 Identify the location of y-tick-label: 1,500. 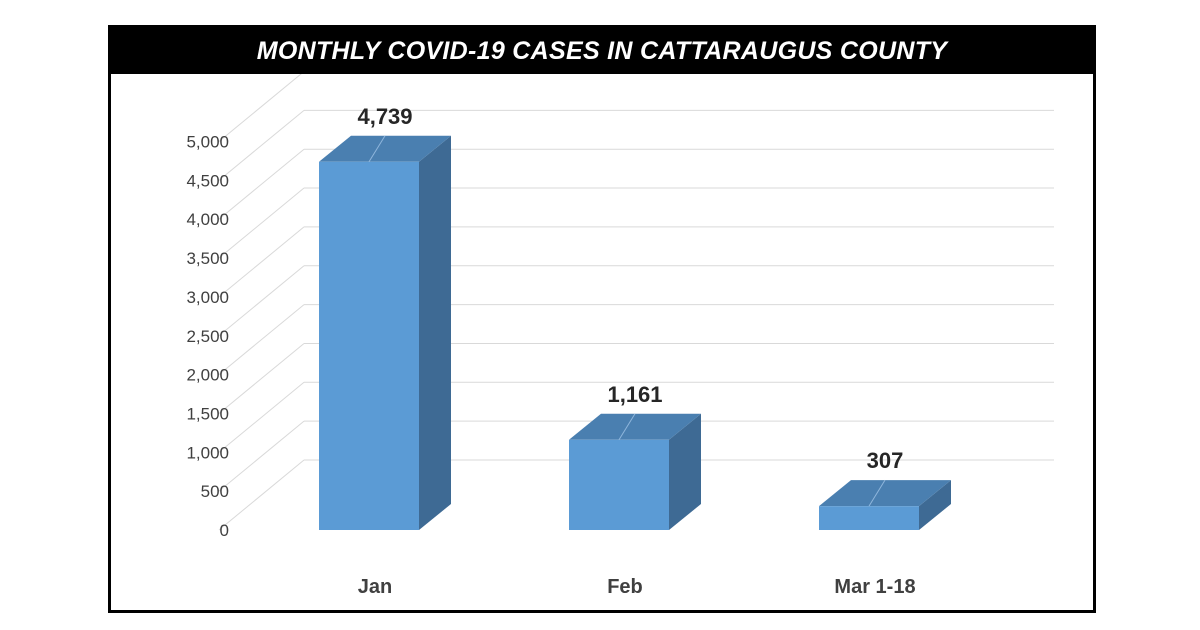
(207, 413).